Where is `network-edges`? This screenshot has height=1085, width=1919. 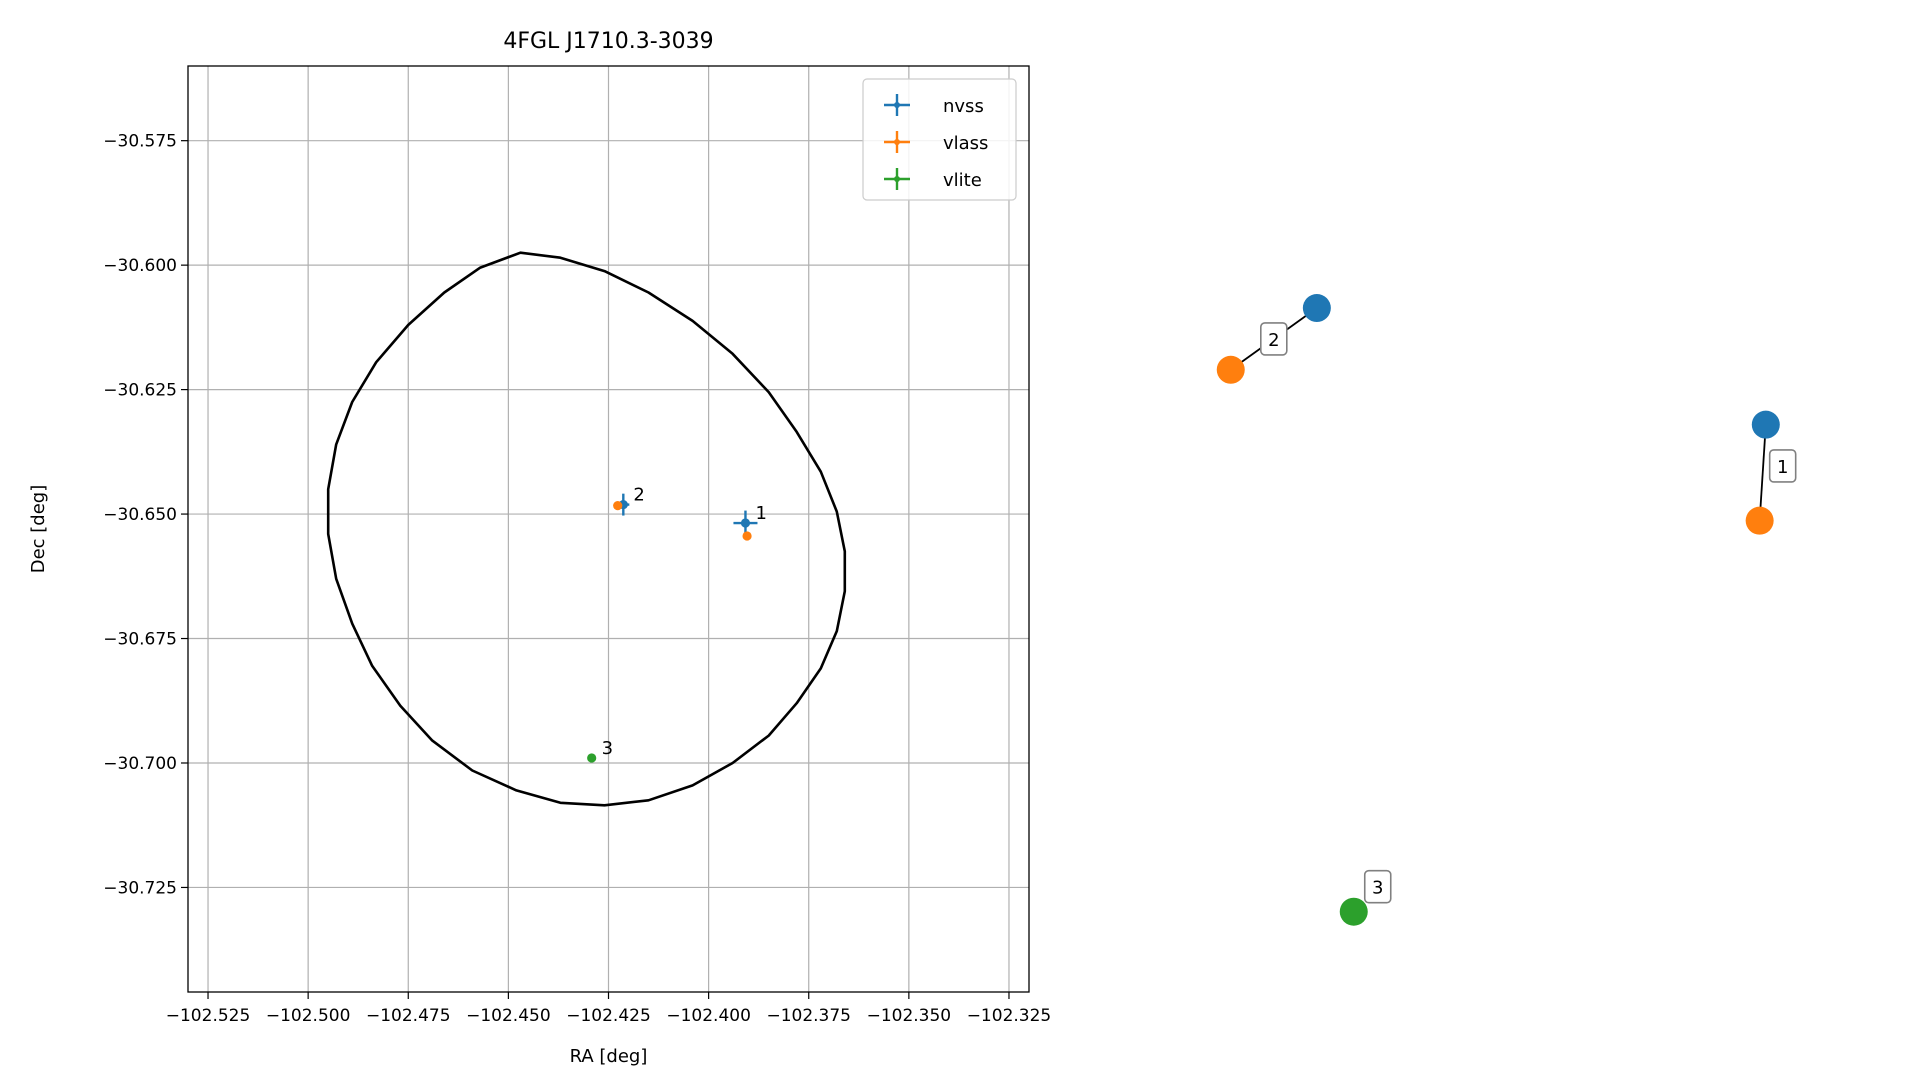 network-edges is located at coordinates (1498, 414).